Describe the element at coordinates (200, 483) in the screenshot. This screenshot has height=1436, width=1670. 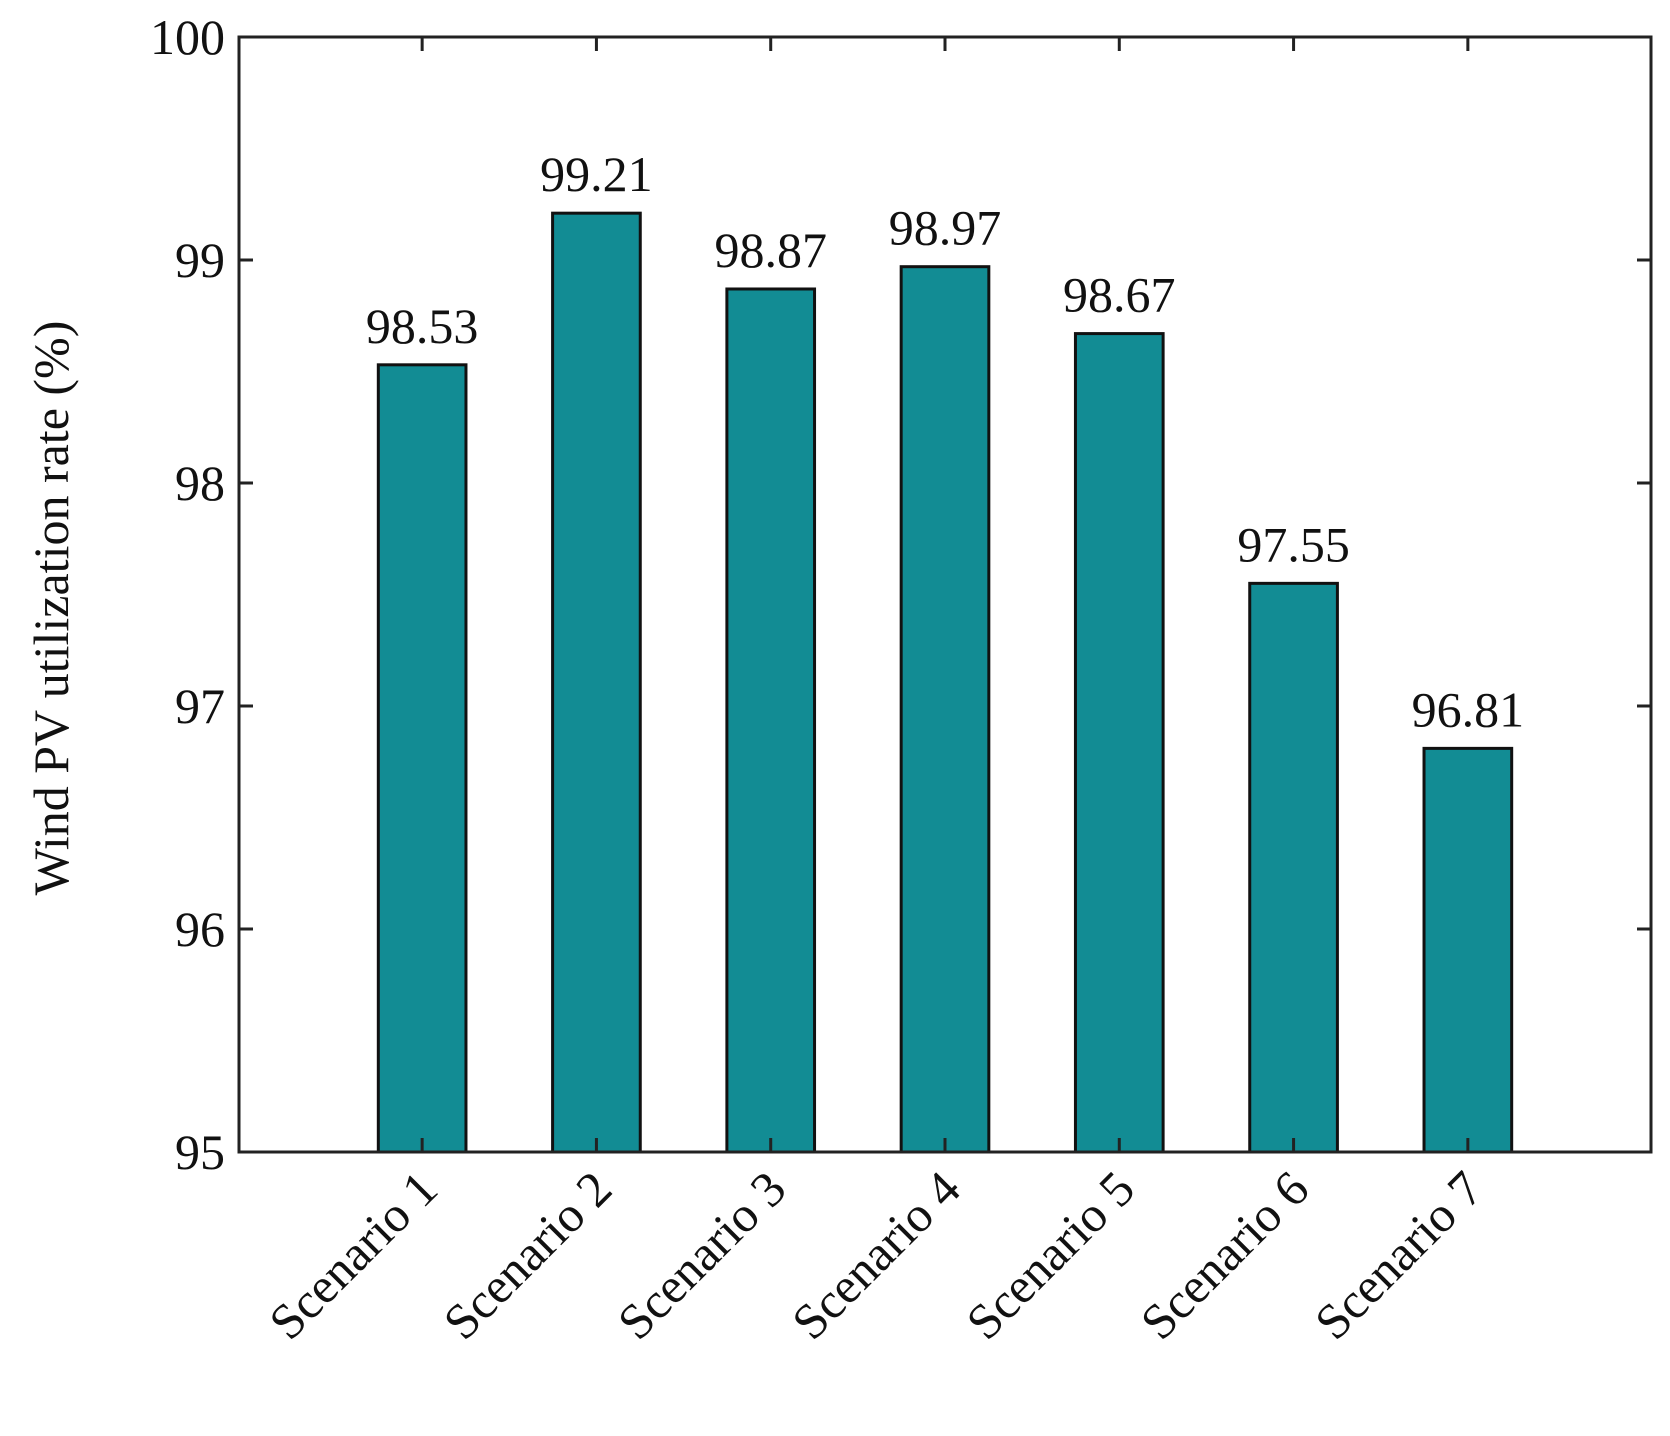
I see `y-tick-label: 98` at that location.